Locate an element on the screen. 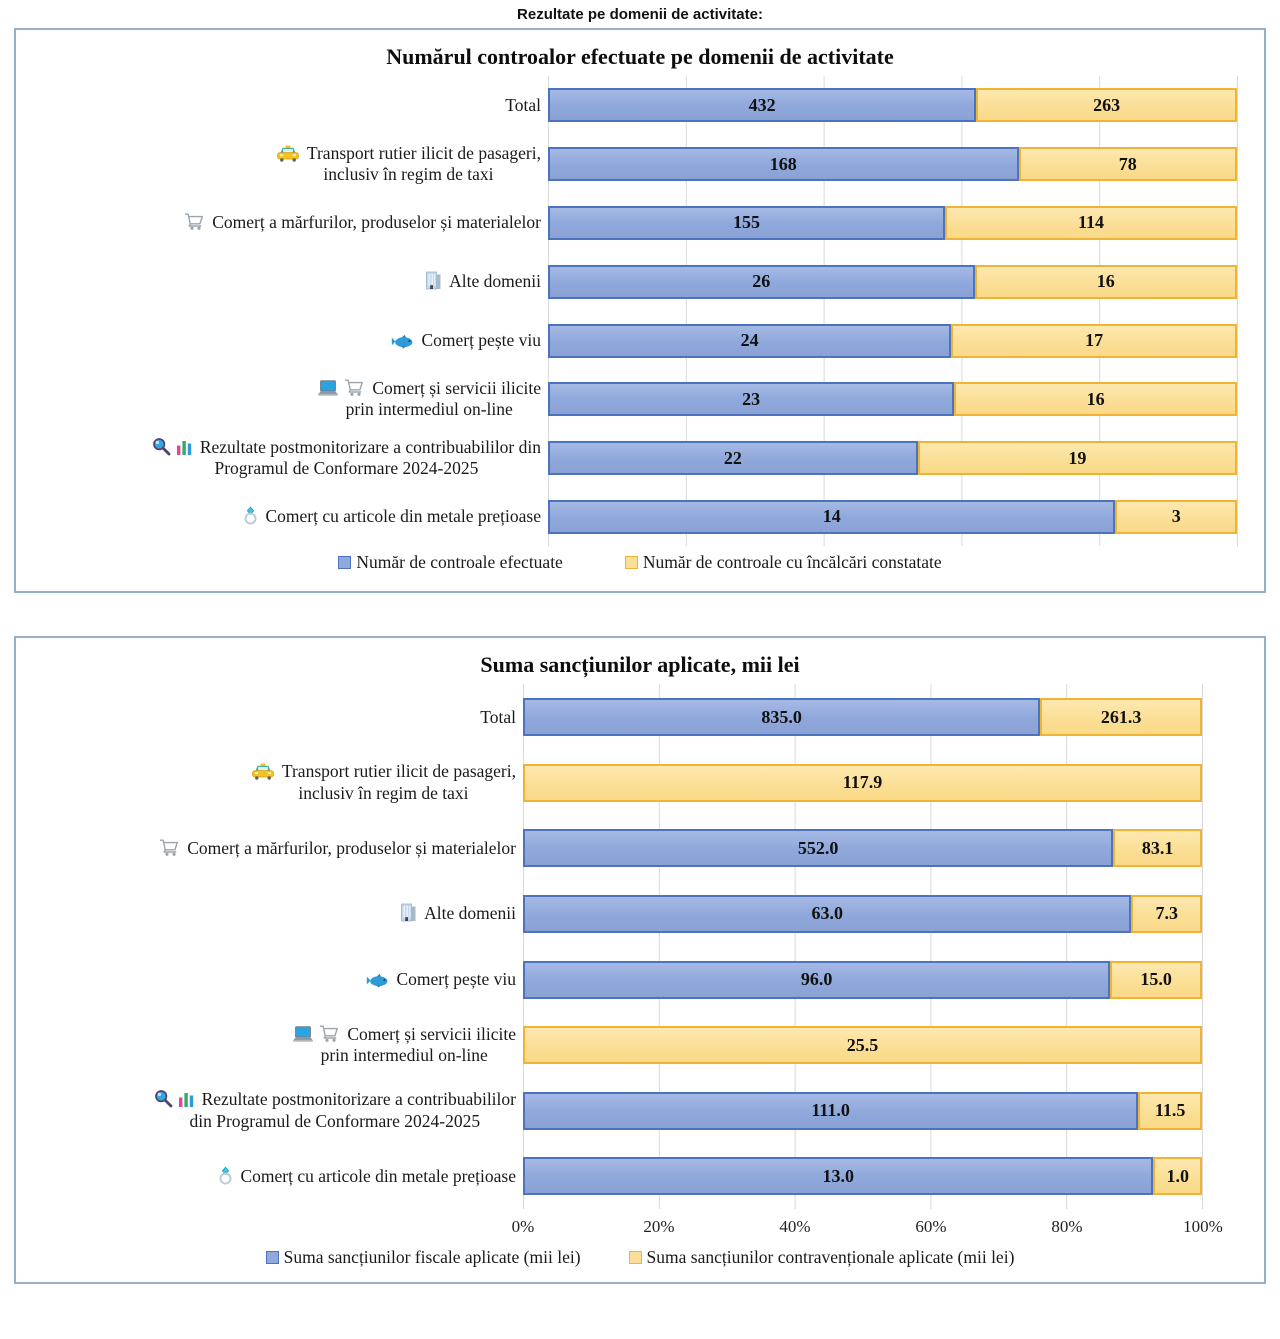 This screenshot has width=1280, height=1339. bar-cell: 25.5 is located at coordinates (863, 1045).